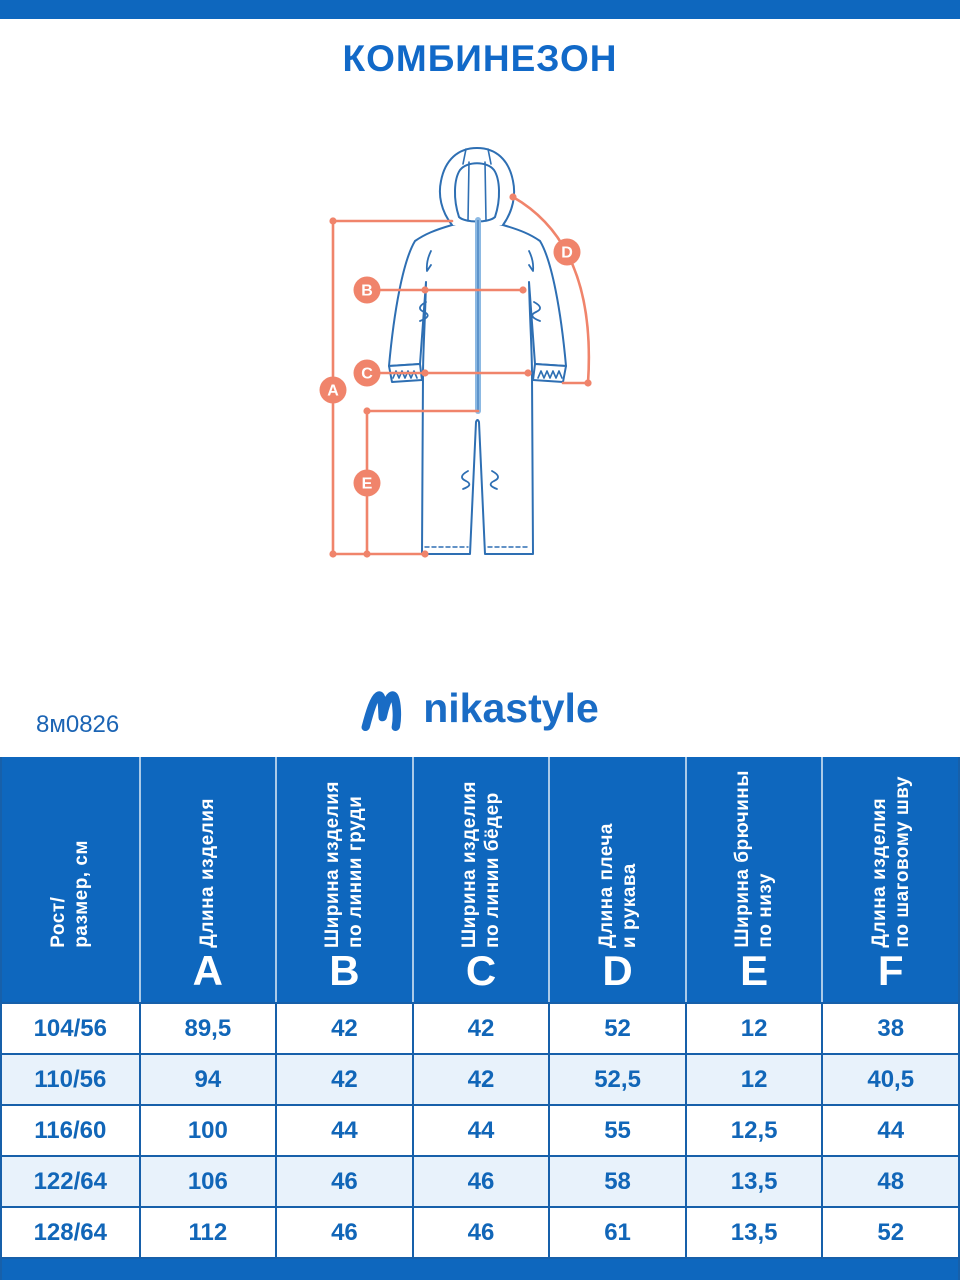  Describe the element at coordinates (754, 970) in the screenshot. I see `header-letter: E` at that location.